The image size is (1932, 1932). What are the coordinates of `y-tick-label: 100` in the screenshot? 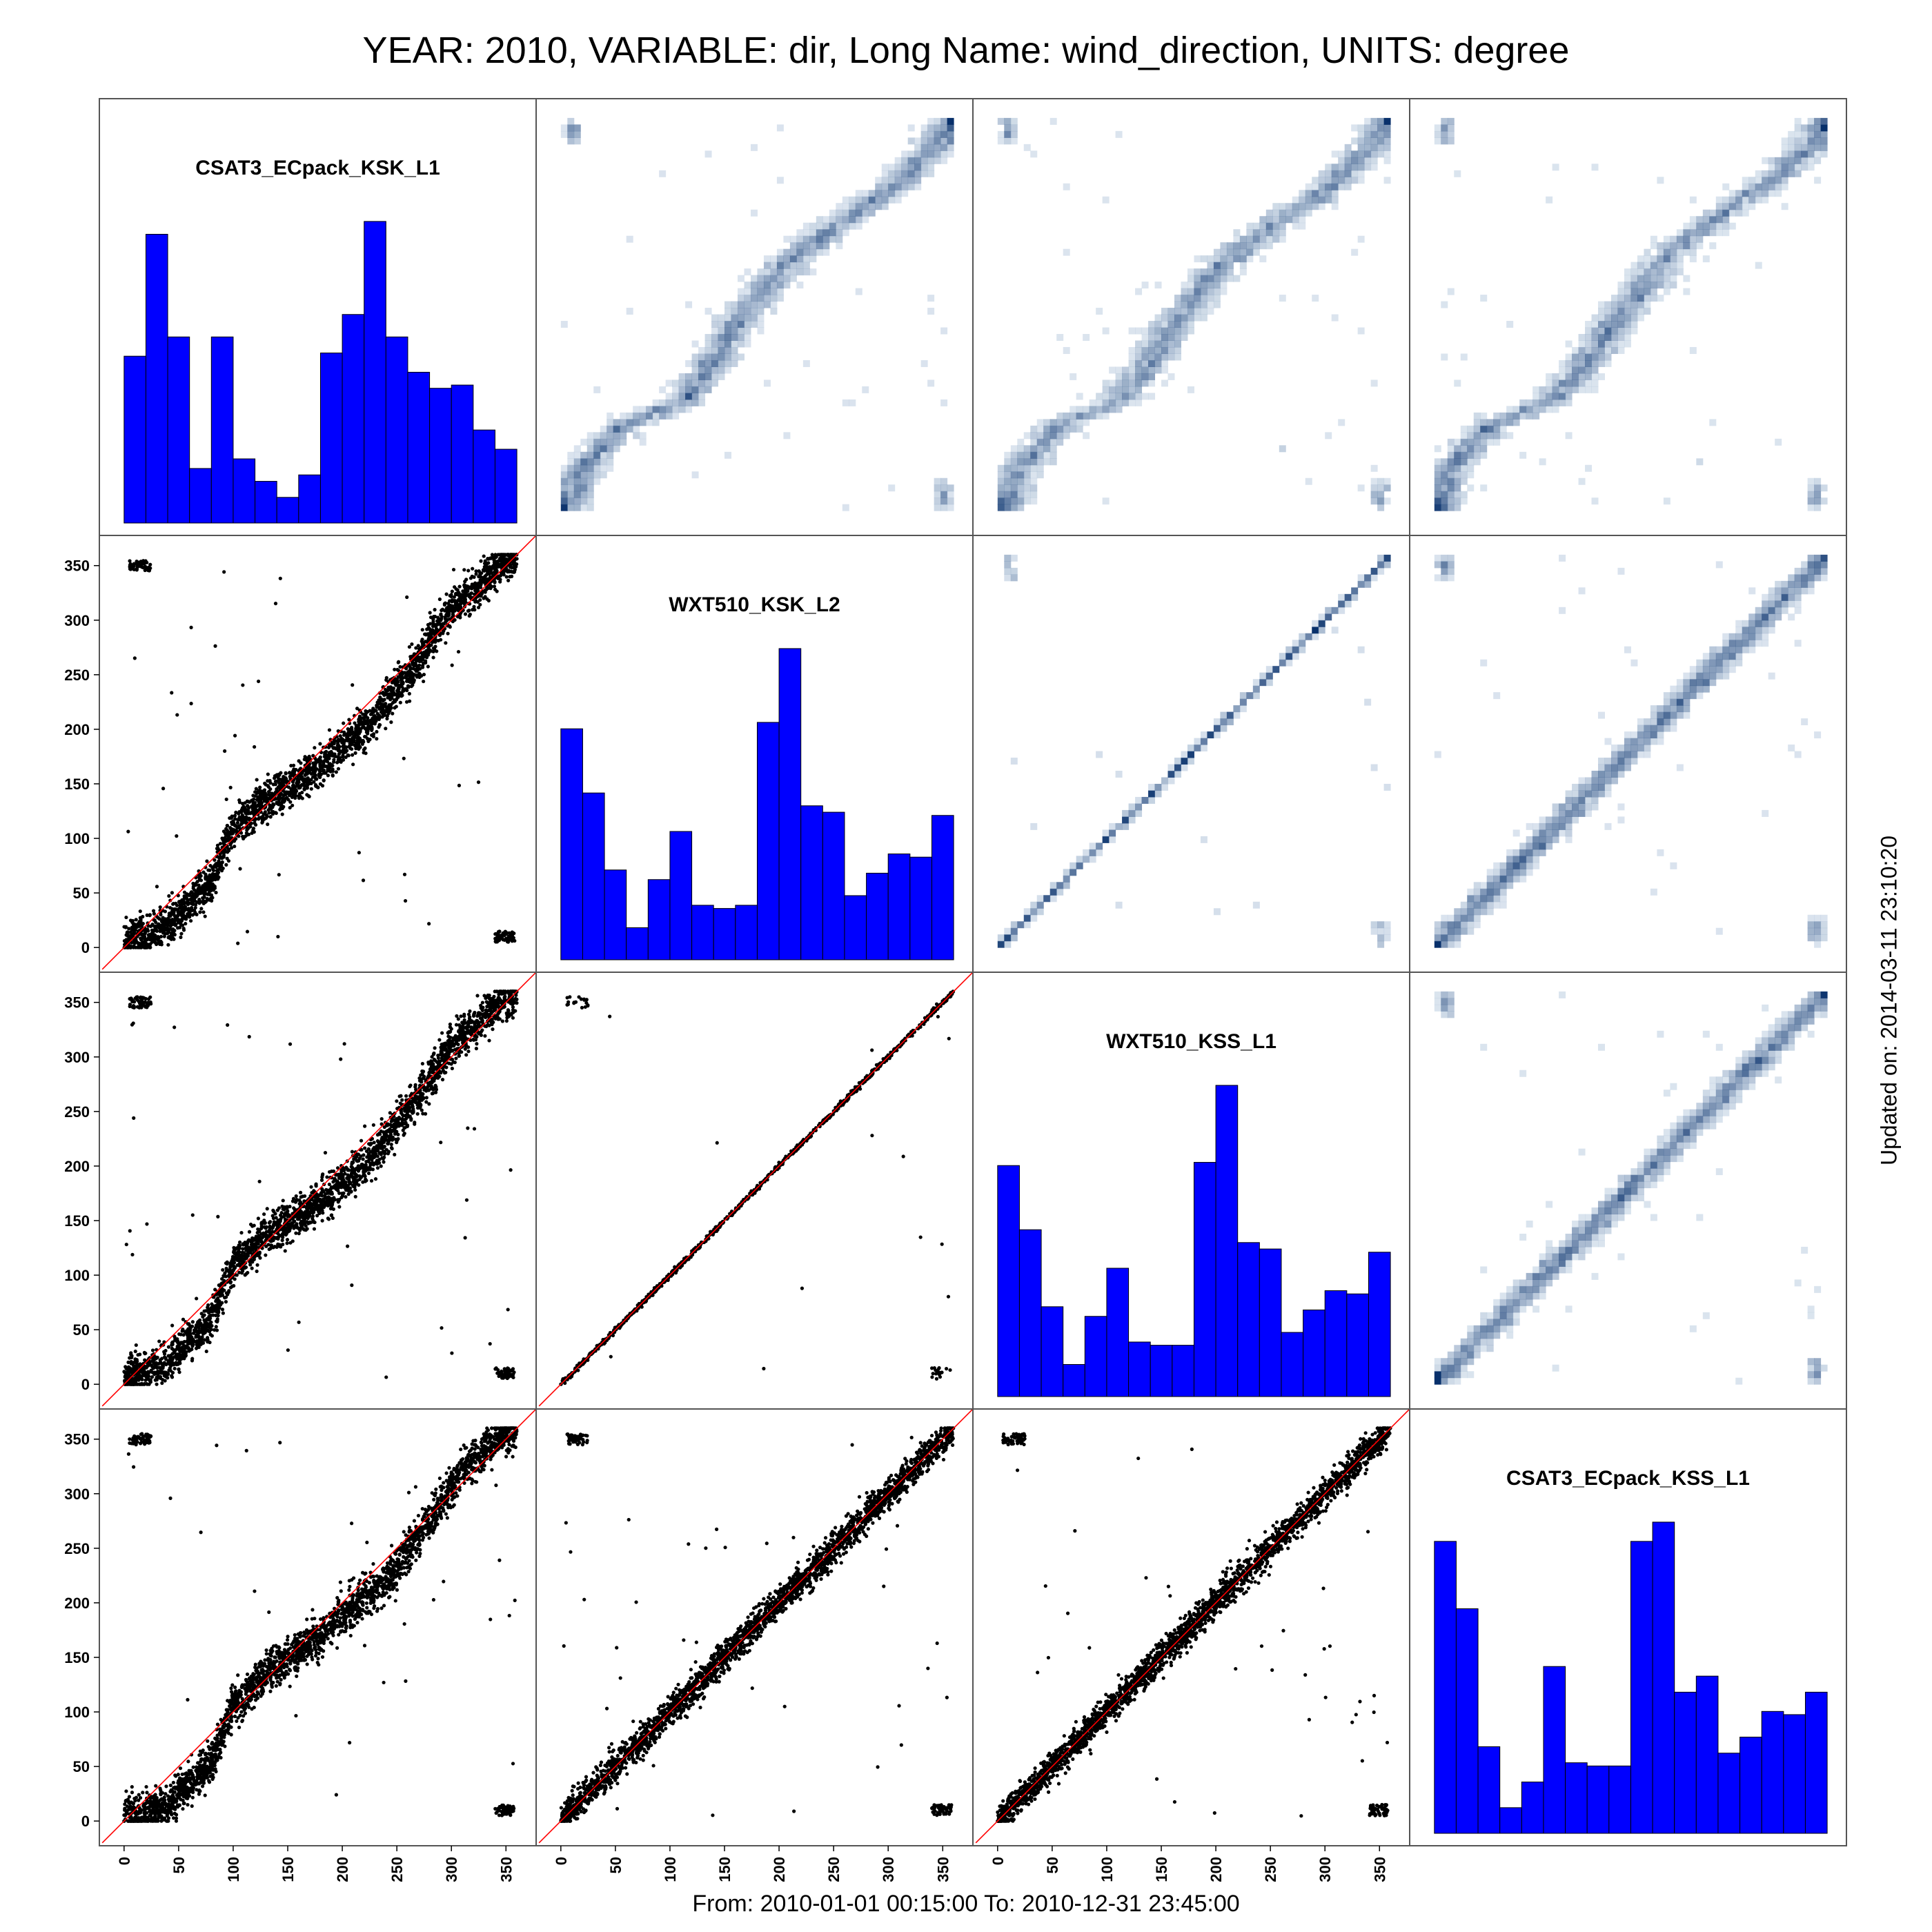 It's located at (77, 838).